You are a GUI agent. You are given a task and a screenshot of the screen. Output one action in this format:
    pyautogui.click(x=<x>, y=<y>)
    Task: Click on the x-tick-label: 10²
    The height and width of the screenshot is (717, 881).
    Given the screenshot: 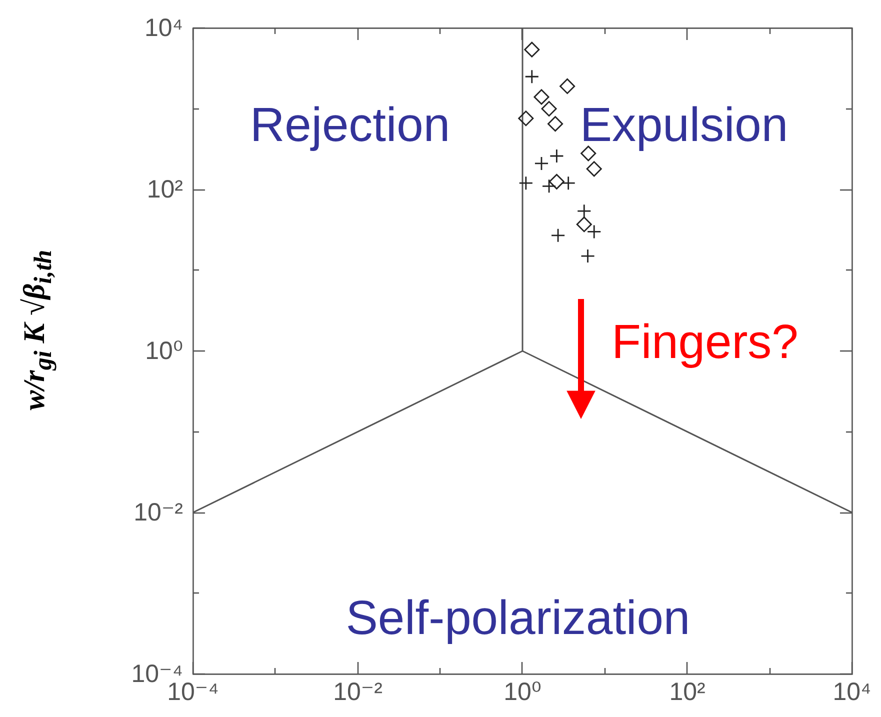 What is the action you would take?
    pyautogui.click(x=687, y=692)
    